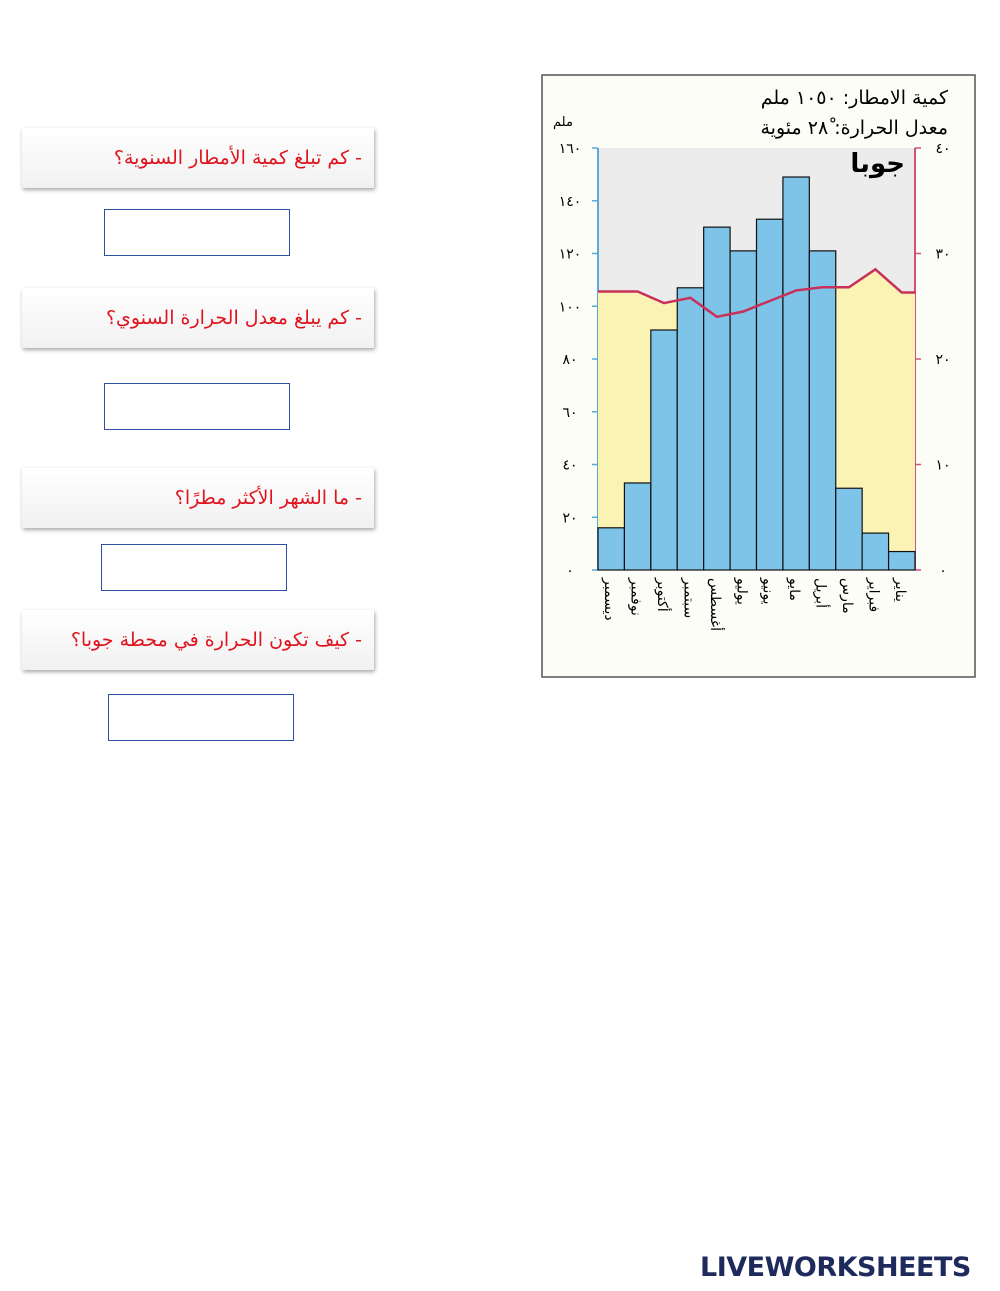 Image resolution: width=1000 pixels, height=1291 pixels. What do you see at coordinates (570, 202) in the screenshot?
I see `y-tick-label: ١٤٠` at bounding box center [570, 202].